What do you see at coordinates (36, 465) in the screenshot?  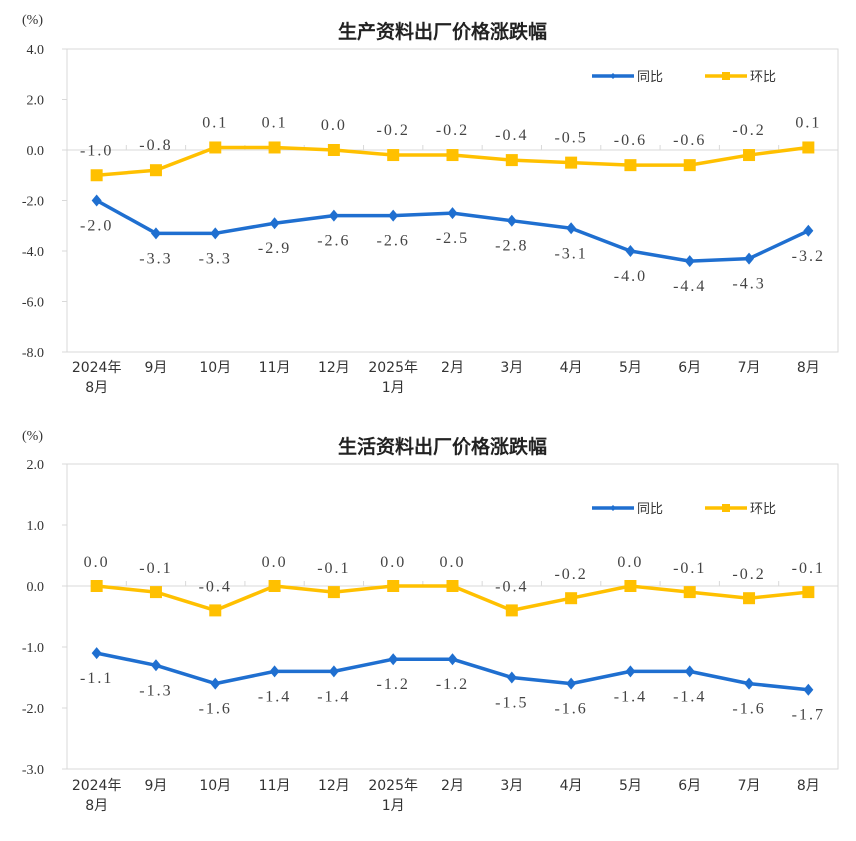 I see `y-tick-label: 2.0` at bounding box center [36, 465].